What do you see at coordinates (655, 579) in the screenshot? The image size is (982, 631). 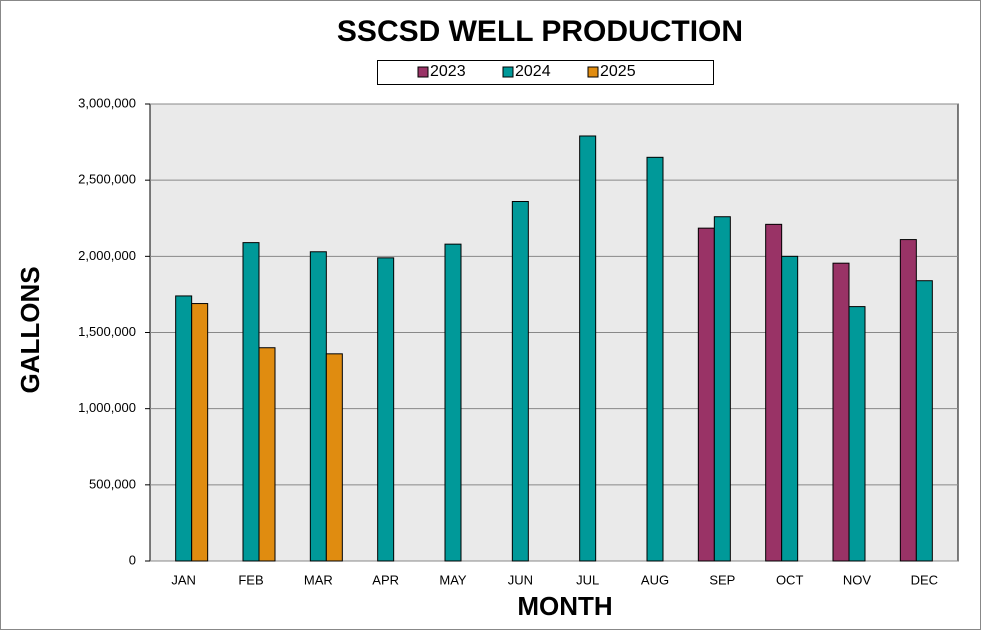 I see `x-tick-label: AUG` at bounding box center [655, 579].